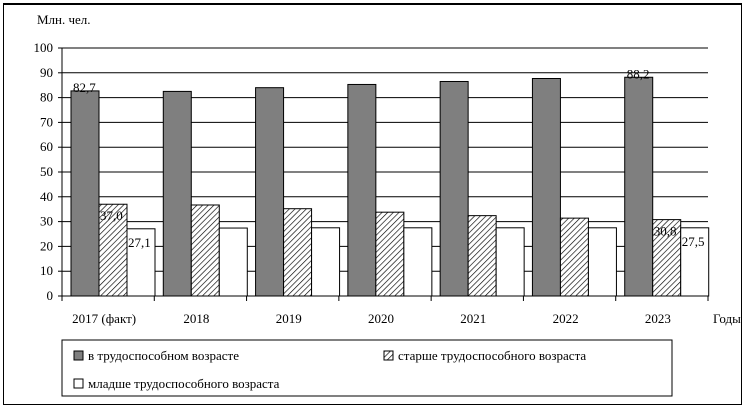  I want to click on y-tick-label: 80, so click(46, 97).